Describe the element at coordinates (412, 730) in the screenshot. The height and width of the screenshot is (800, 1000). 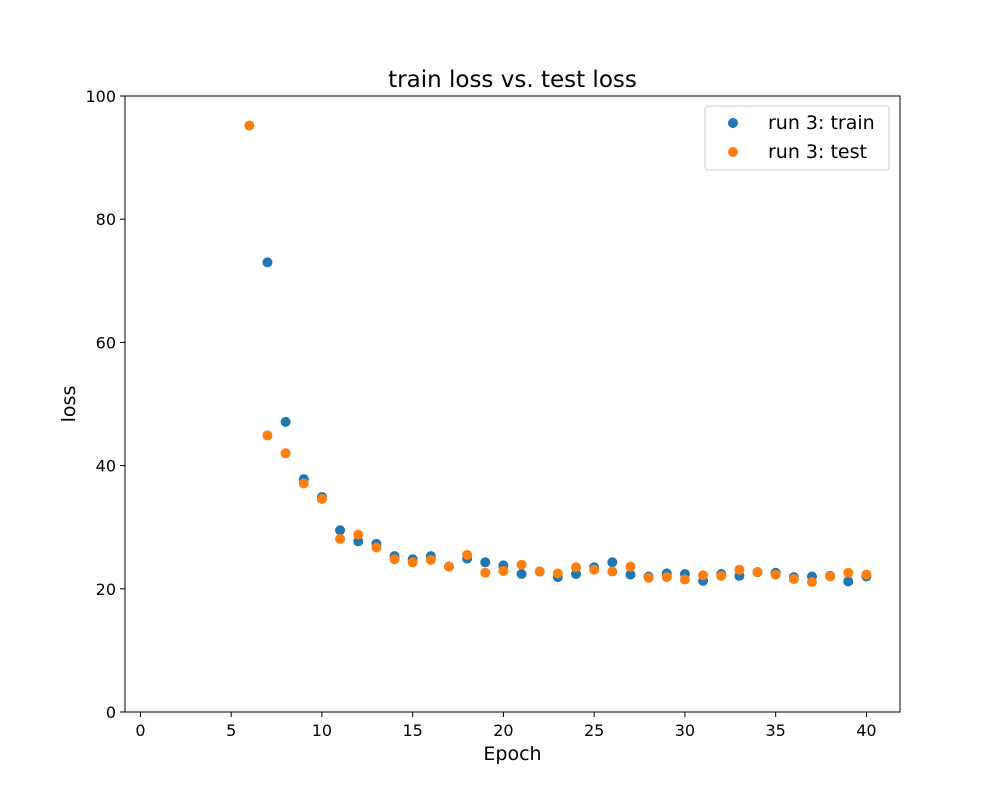
I see `x-tick-label: 15` at that location.